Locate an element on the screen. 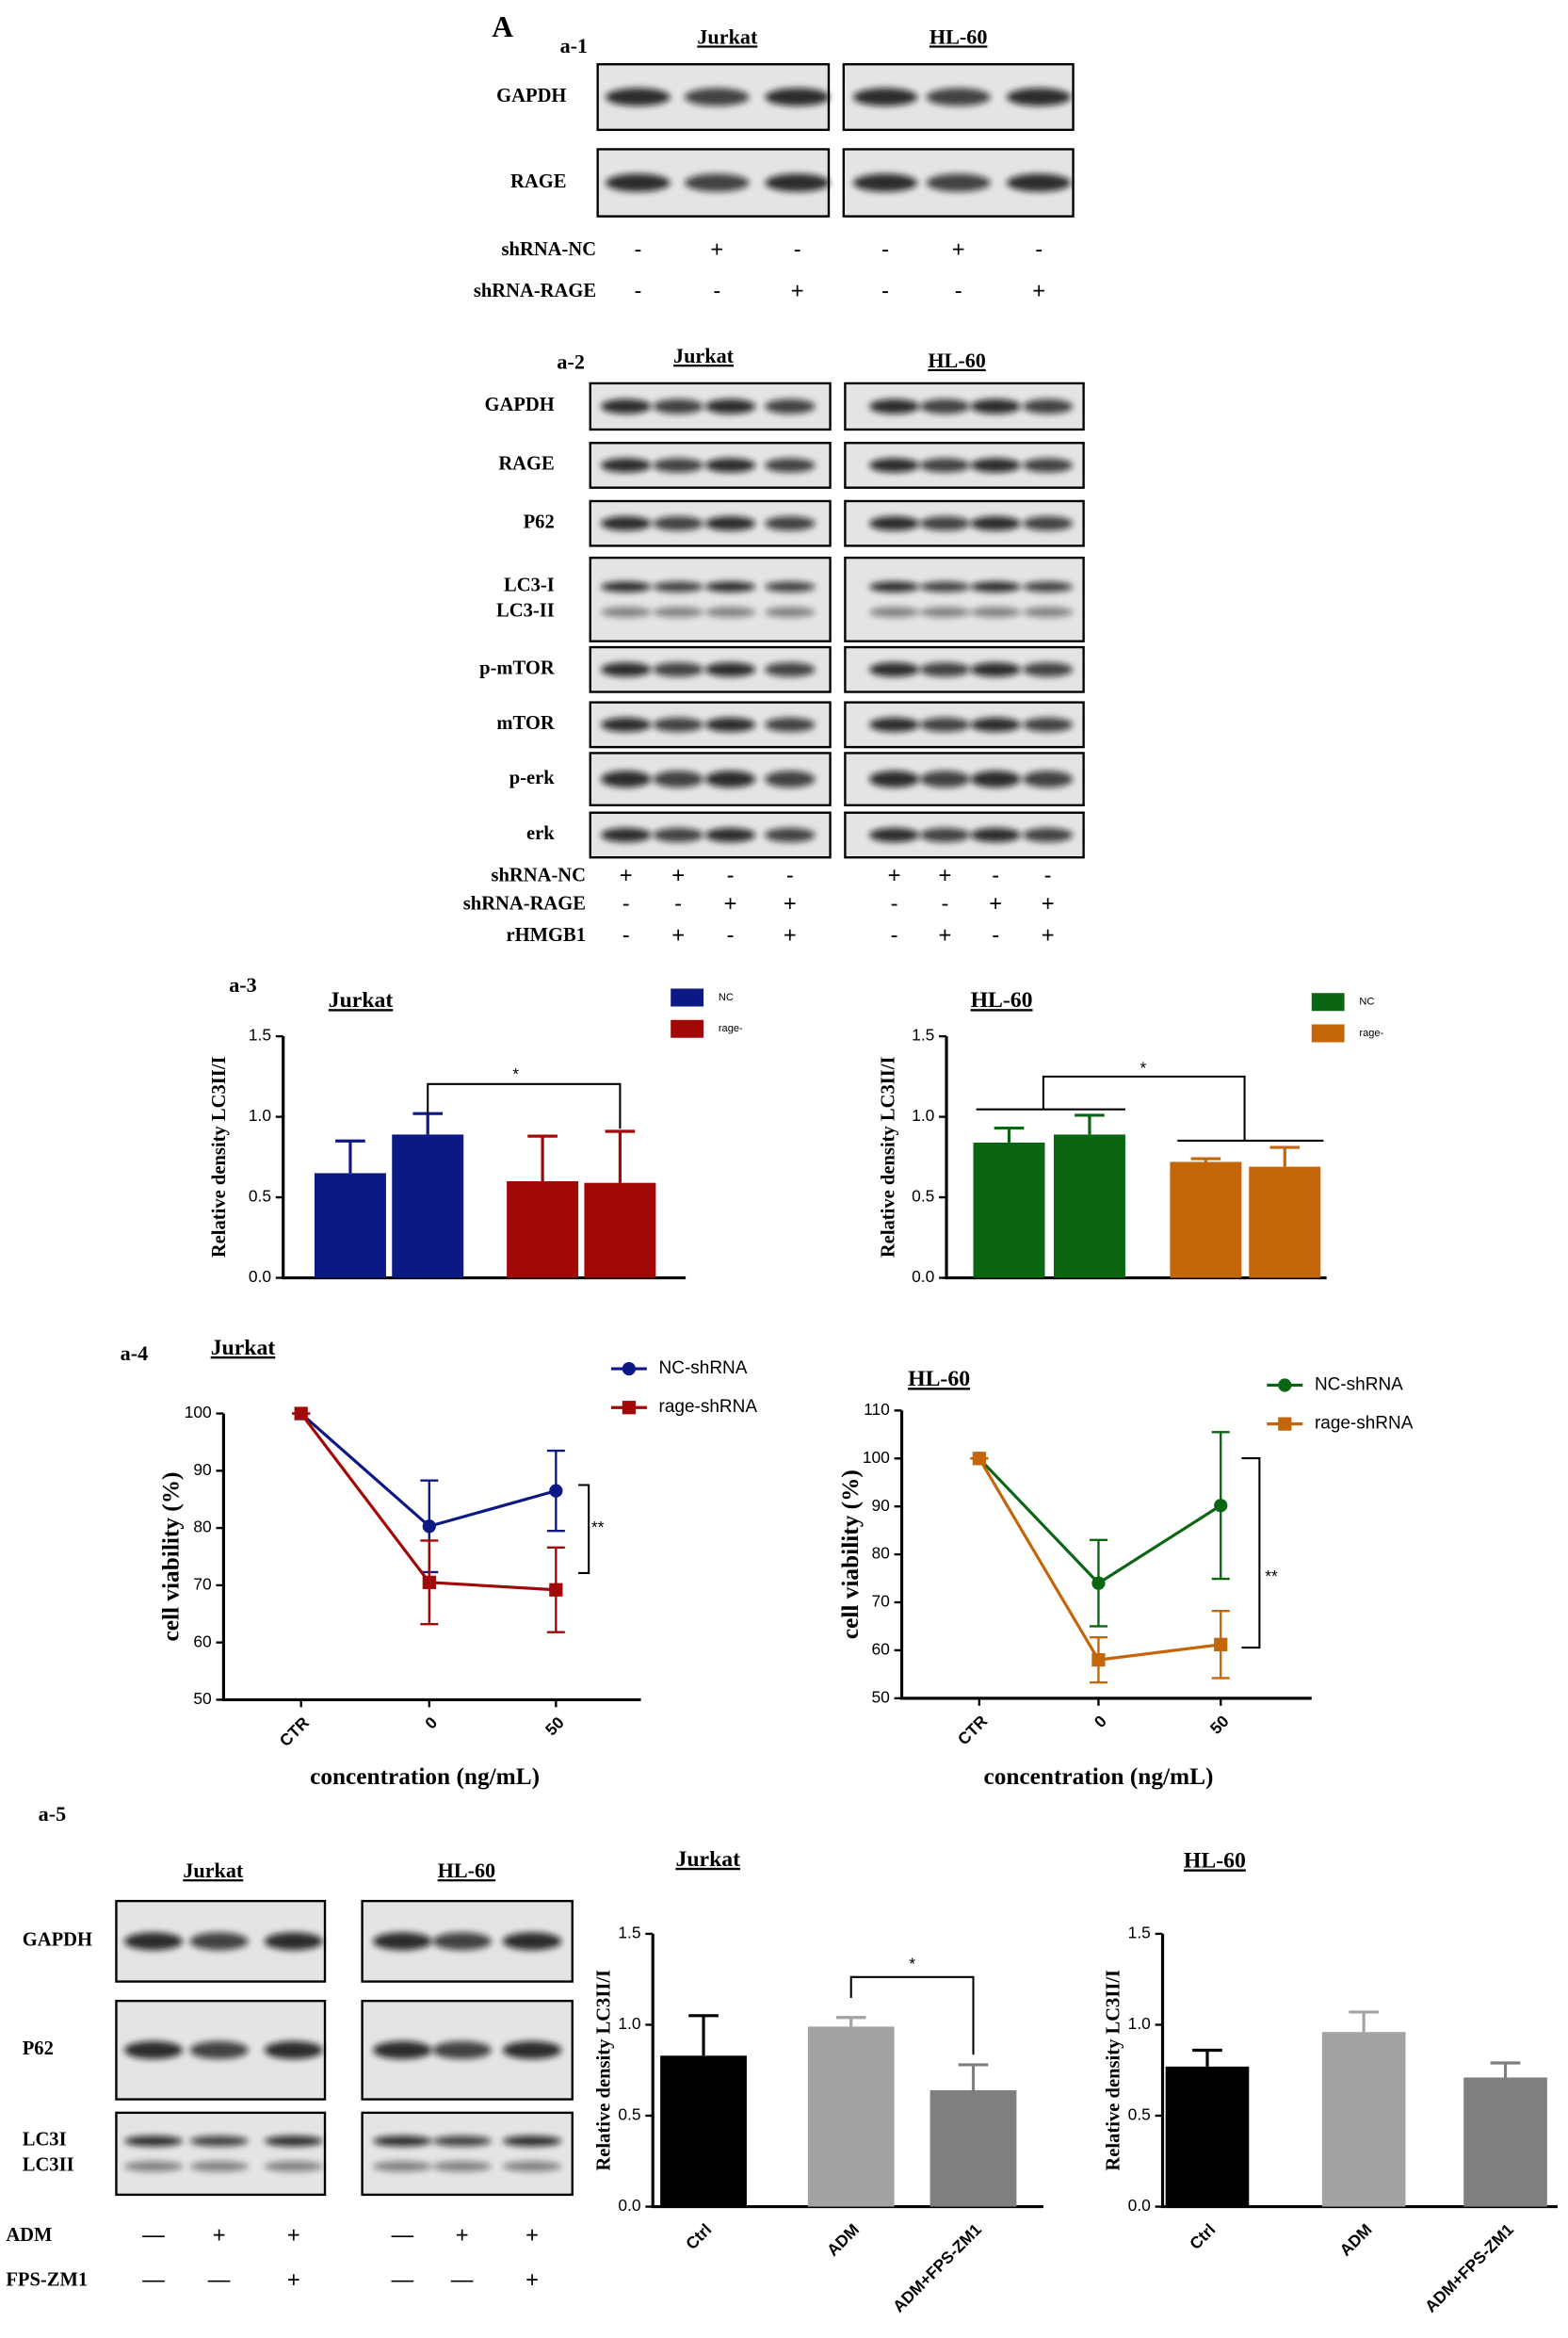  annotation: * is located at coordinates (515, 1073).